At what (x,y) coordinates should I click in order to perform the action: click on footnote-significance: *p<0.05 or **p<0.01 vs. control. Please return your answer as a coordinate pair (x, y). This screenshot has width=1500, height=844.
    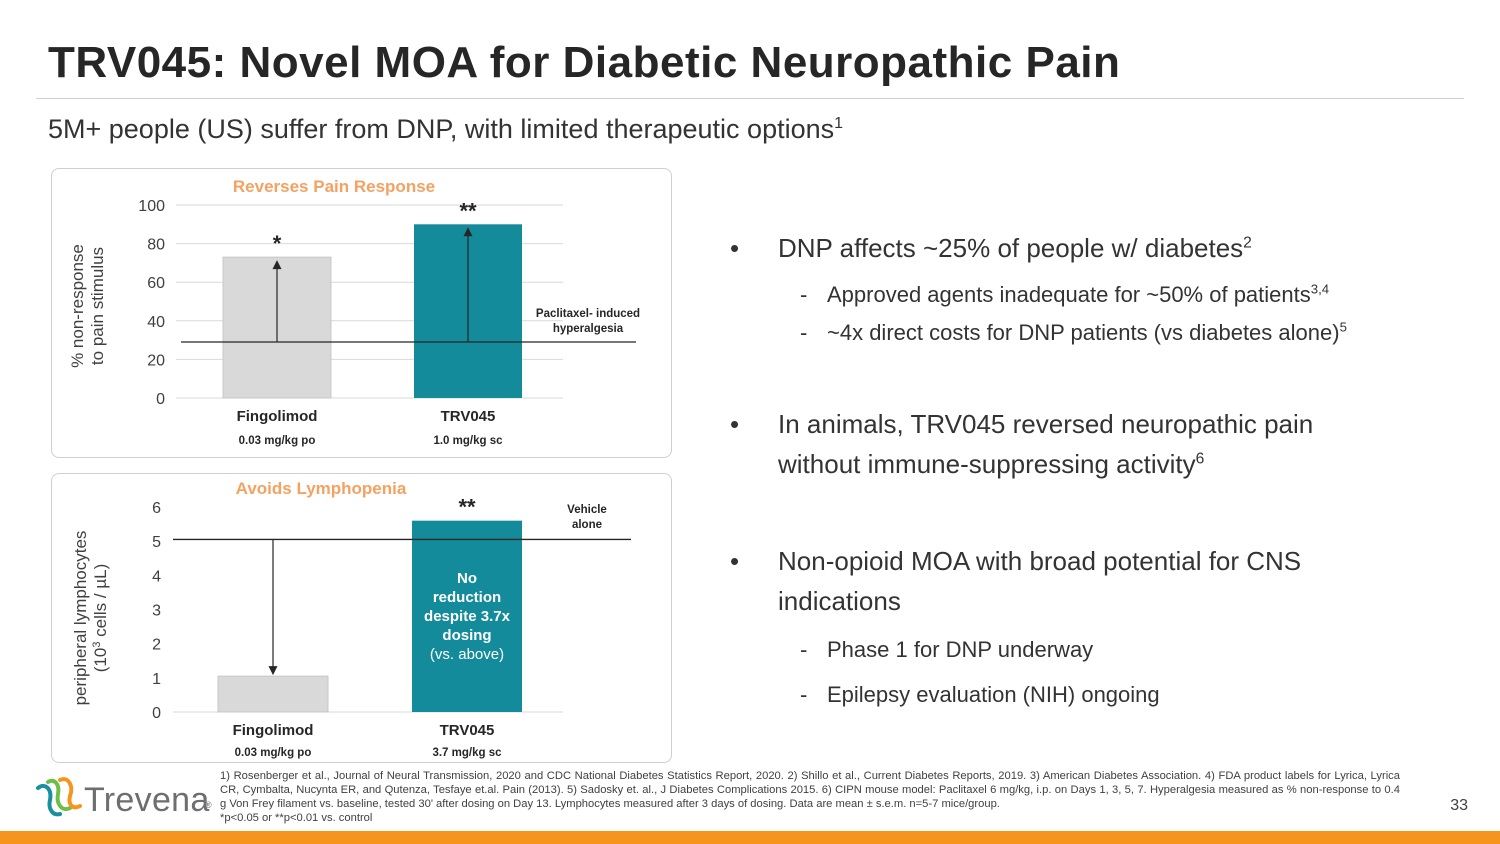
    Looking at the image, I should click on (296, 818).